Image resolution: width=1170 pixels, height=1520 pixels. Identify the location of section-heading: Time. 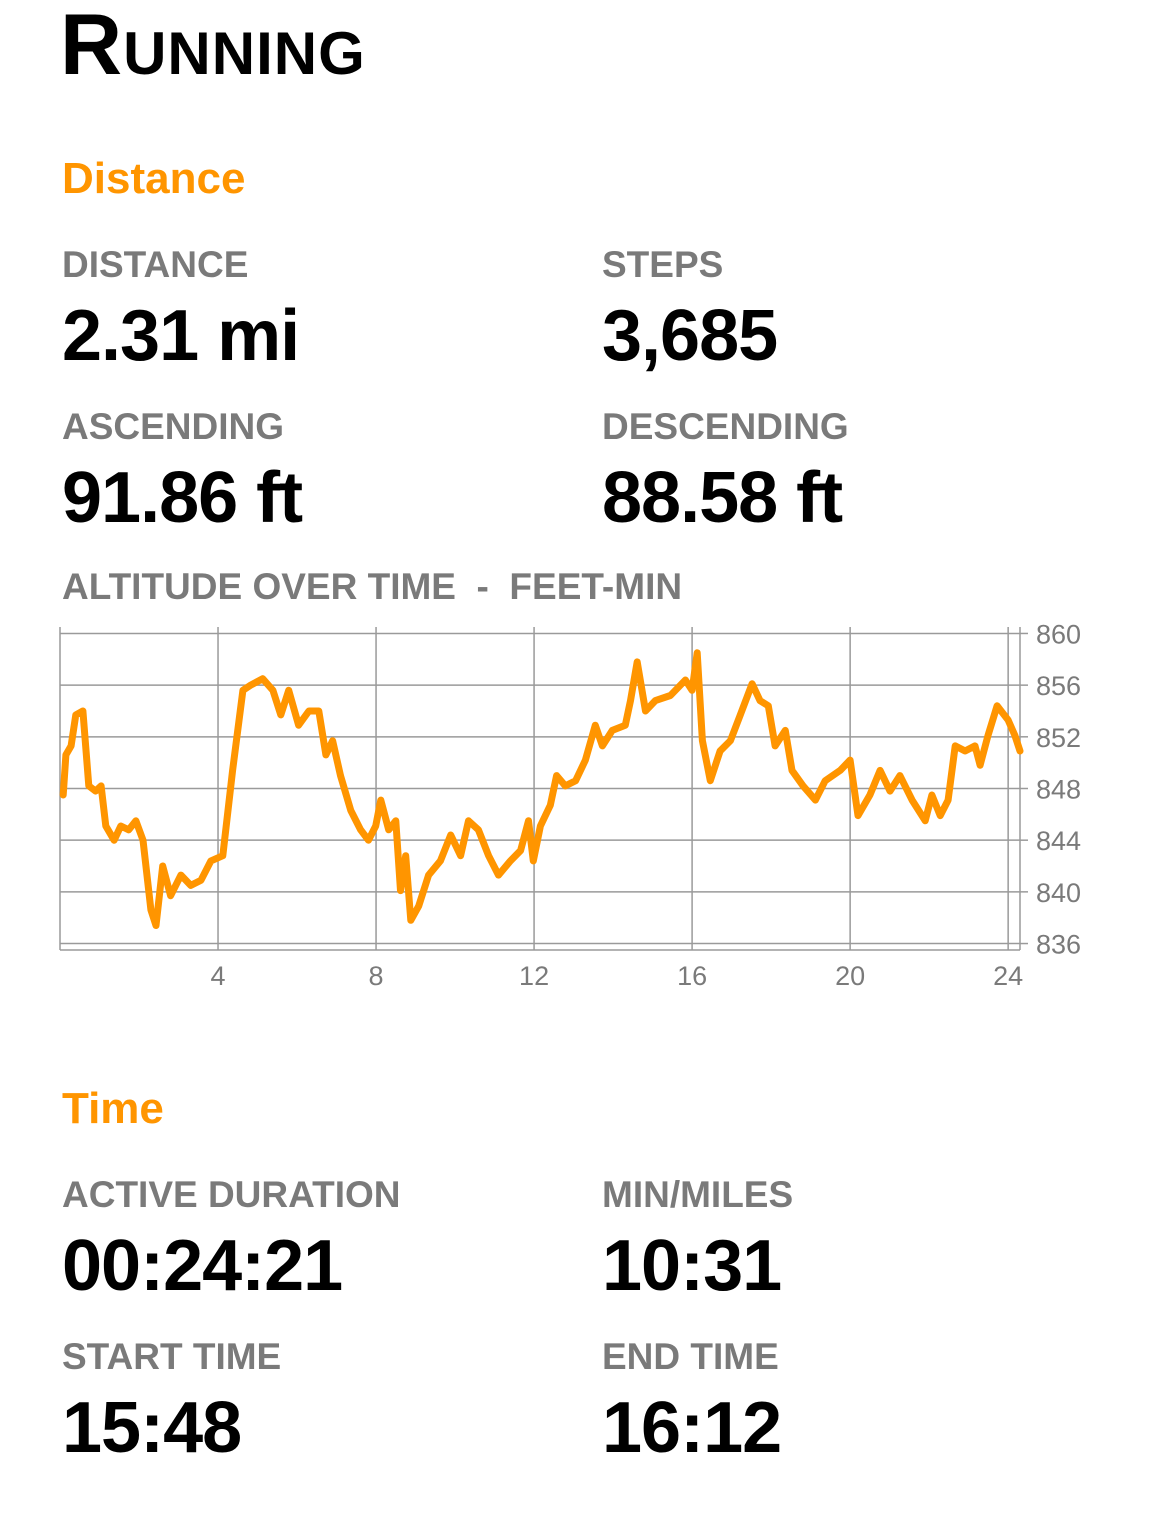
(113, 1108).